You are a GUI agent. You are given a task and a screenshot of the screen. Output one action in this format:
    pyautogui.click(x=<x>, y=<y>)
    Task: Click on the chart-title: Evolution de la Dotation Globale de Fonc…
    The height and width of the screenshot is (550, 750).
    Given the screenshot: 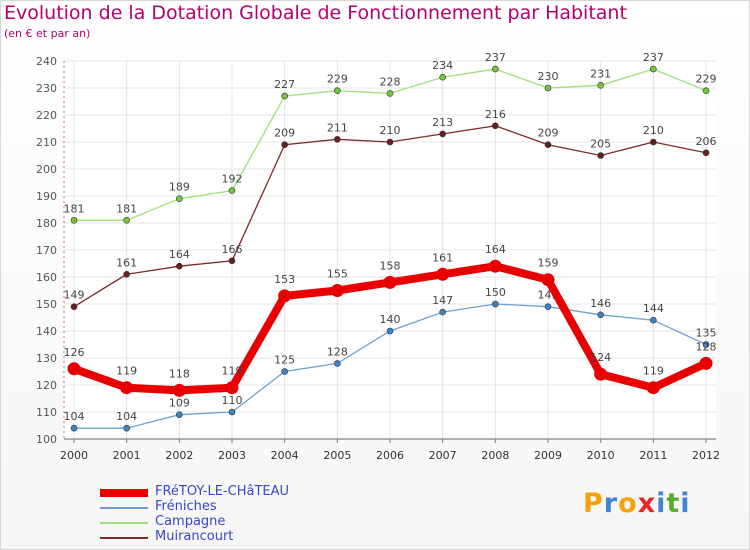 What is the action you would take?
    pyautogui.click(x=315, y=13)
    